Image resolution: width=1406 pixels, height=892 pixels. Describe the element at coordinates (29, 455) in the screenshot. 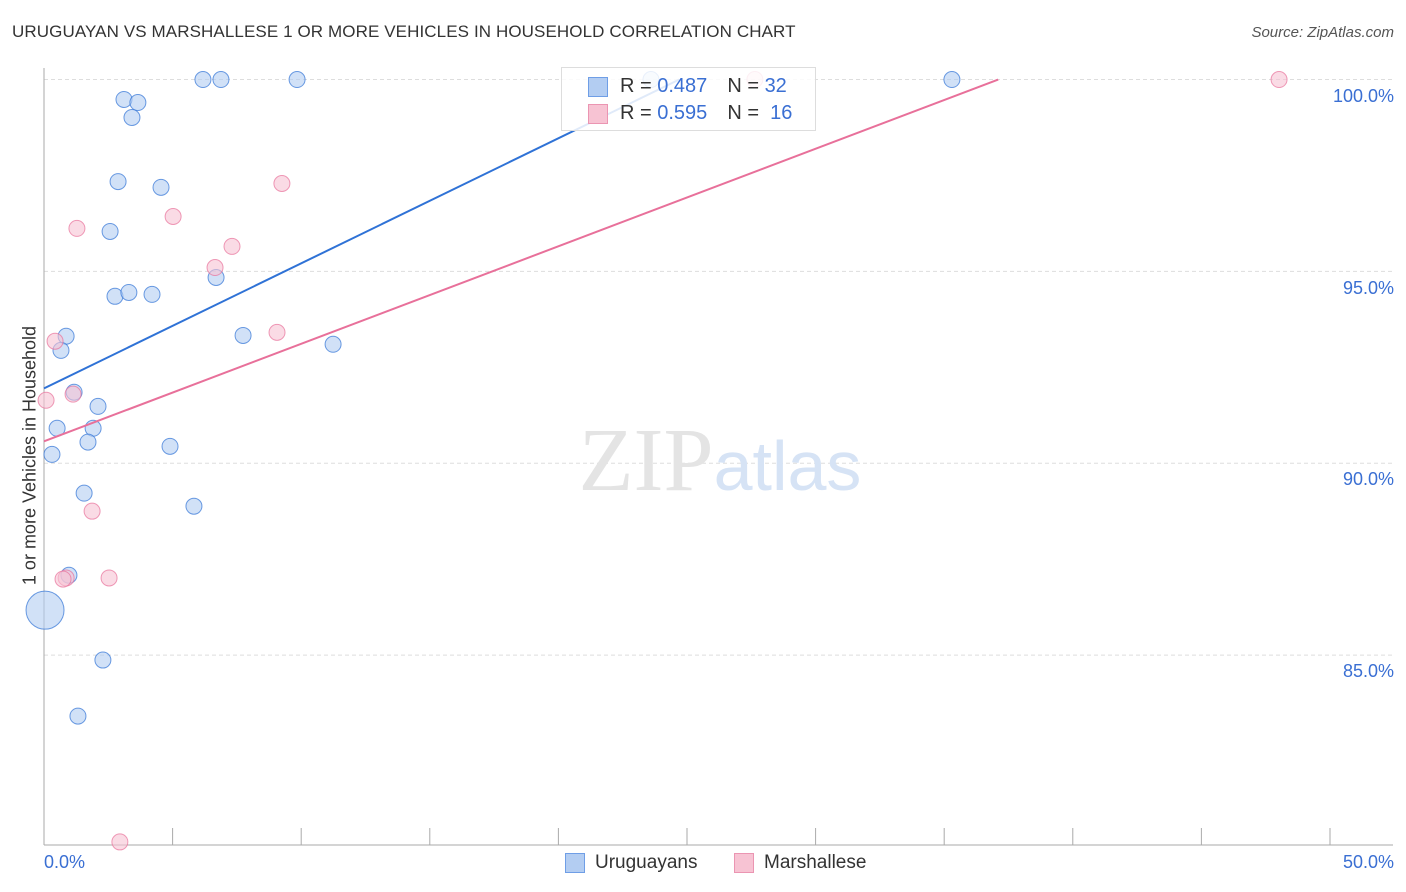

I see `y-axis-label: 1 or more Vehicles in Household` at that location.